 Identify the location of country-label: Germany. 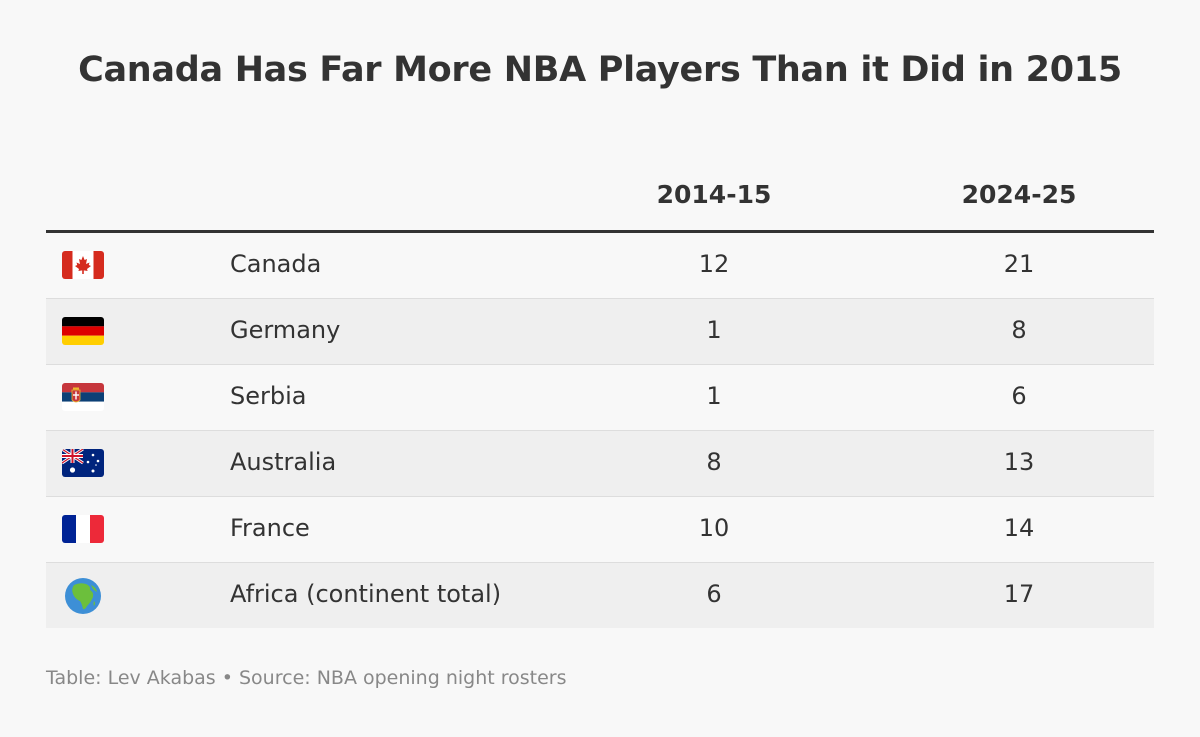
(285, 330).